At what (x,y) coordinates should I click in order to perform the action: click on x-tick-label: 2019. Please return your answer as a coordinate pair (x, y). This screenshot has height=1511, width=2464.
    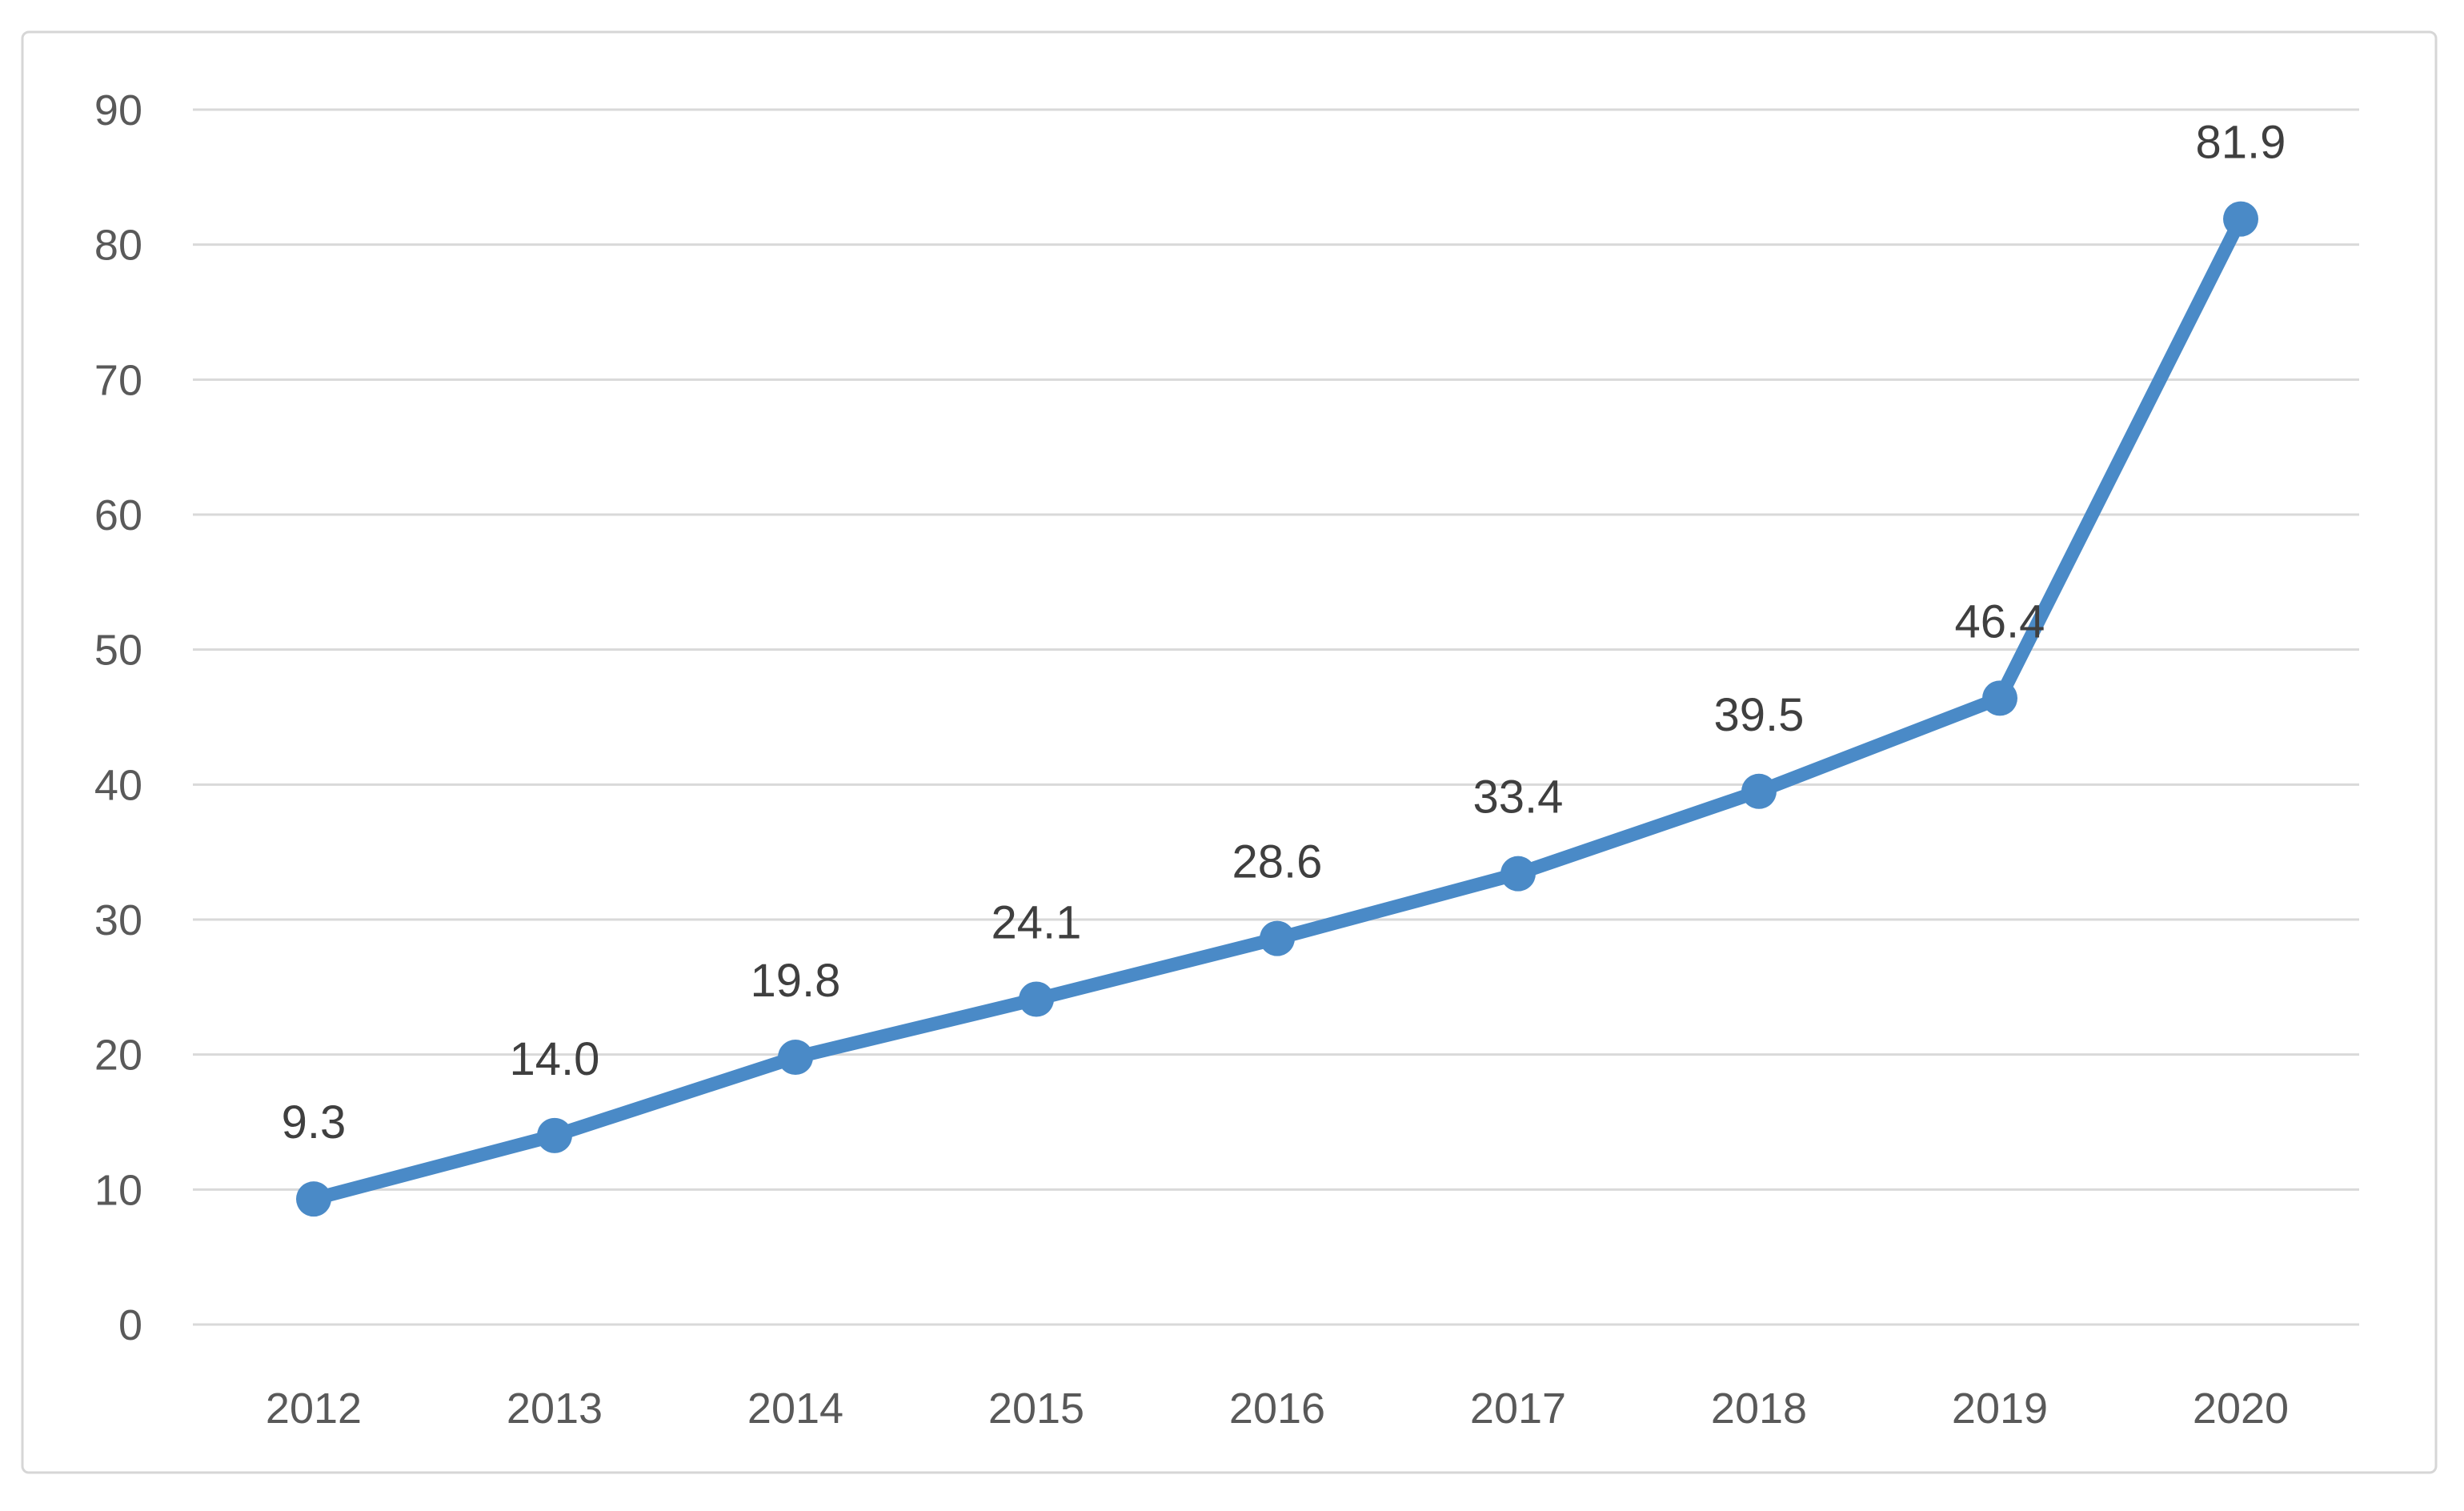
    Looking at the image, I should click on (2000, 1409).